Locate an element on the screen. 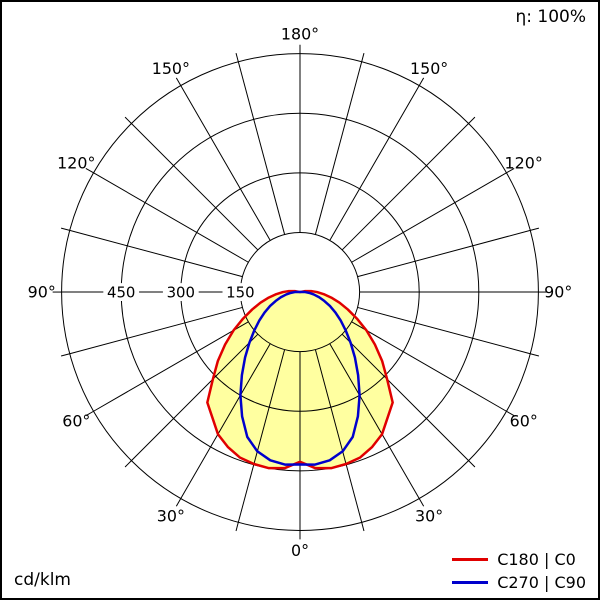 This screenshot has width=600, height=600. legend-line-c0-icon is located at coordinates (470, 559).